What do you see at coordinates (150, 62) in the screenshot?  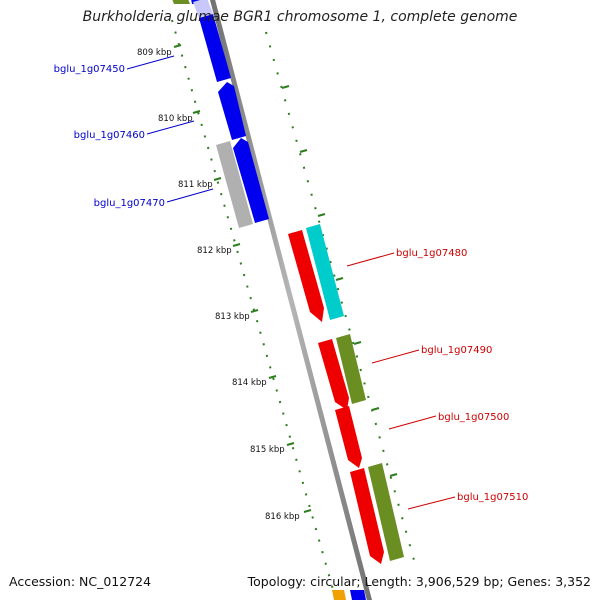 I see `leader-bglu-1g07450` at bounding box center [150, 62].